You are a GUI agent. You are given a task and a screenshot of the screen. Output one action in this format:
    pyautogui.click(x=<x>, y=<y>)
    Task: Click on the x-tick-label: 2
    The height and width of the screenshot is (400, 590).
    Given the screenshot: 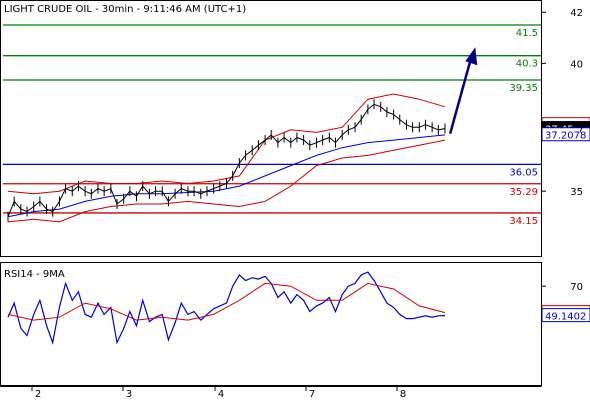 What is the action you would take?
    pyautogui.click(x=38, y=394)
    